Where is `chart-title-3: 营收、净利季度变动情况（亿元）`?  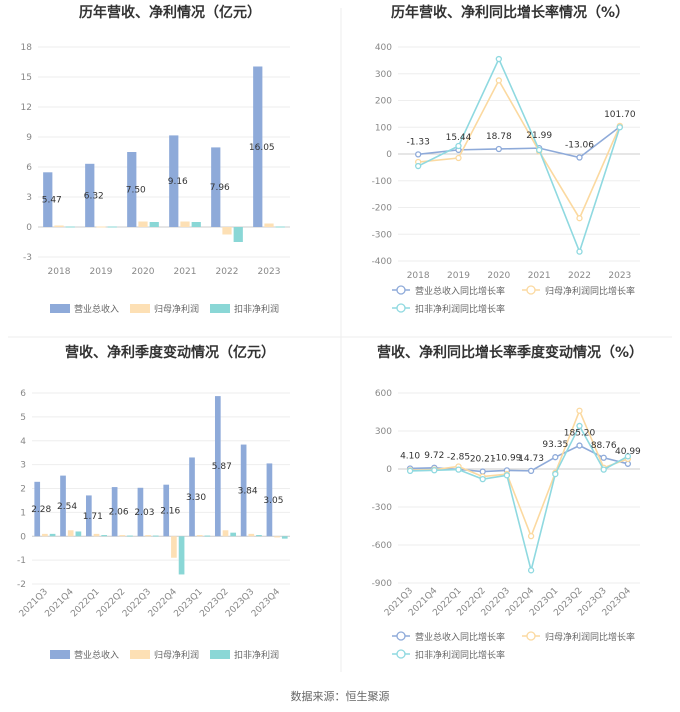 chart-title-3: 营收、净利季度变动情况（亿元） is located at coordinates (170, 352).